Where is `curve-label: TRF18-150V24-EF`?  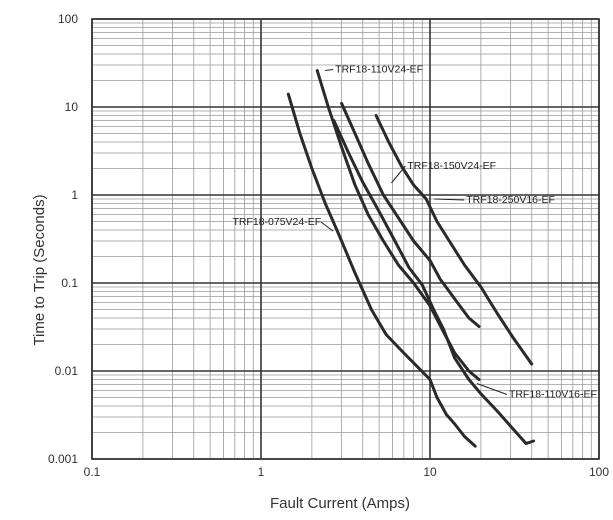 curve-label: TRF18-150V24-EF is located at coordinates (451, 166).